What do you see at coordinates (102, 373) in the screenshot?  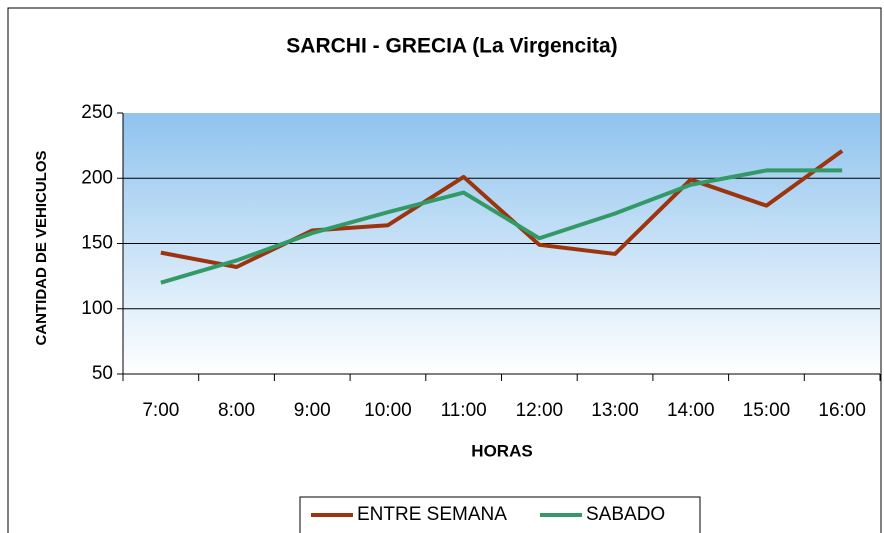 I see `y-tick-label: 50` at bounding box center [102, 373].